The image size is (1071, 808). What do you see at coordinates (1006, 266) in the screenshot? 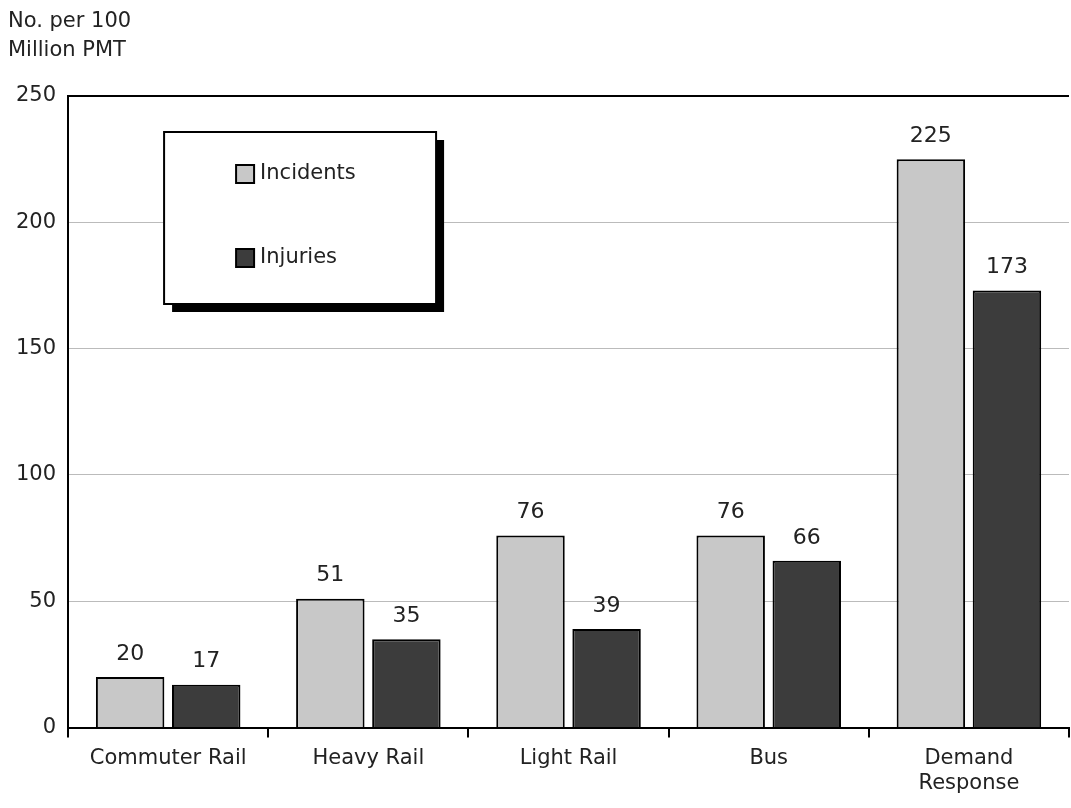
I see `data-label: 173` at bounding box center [1006, 266].